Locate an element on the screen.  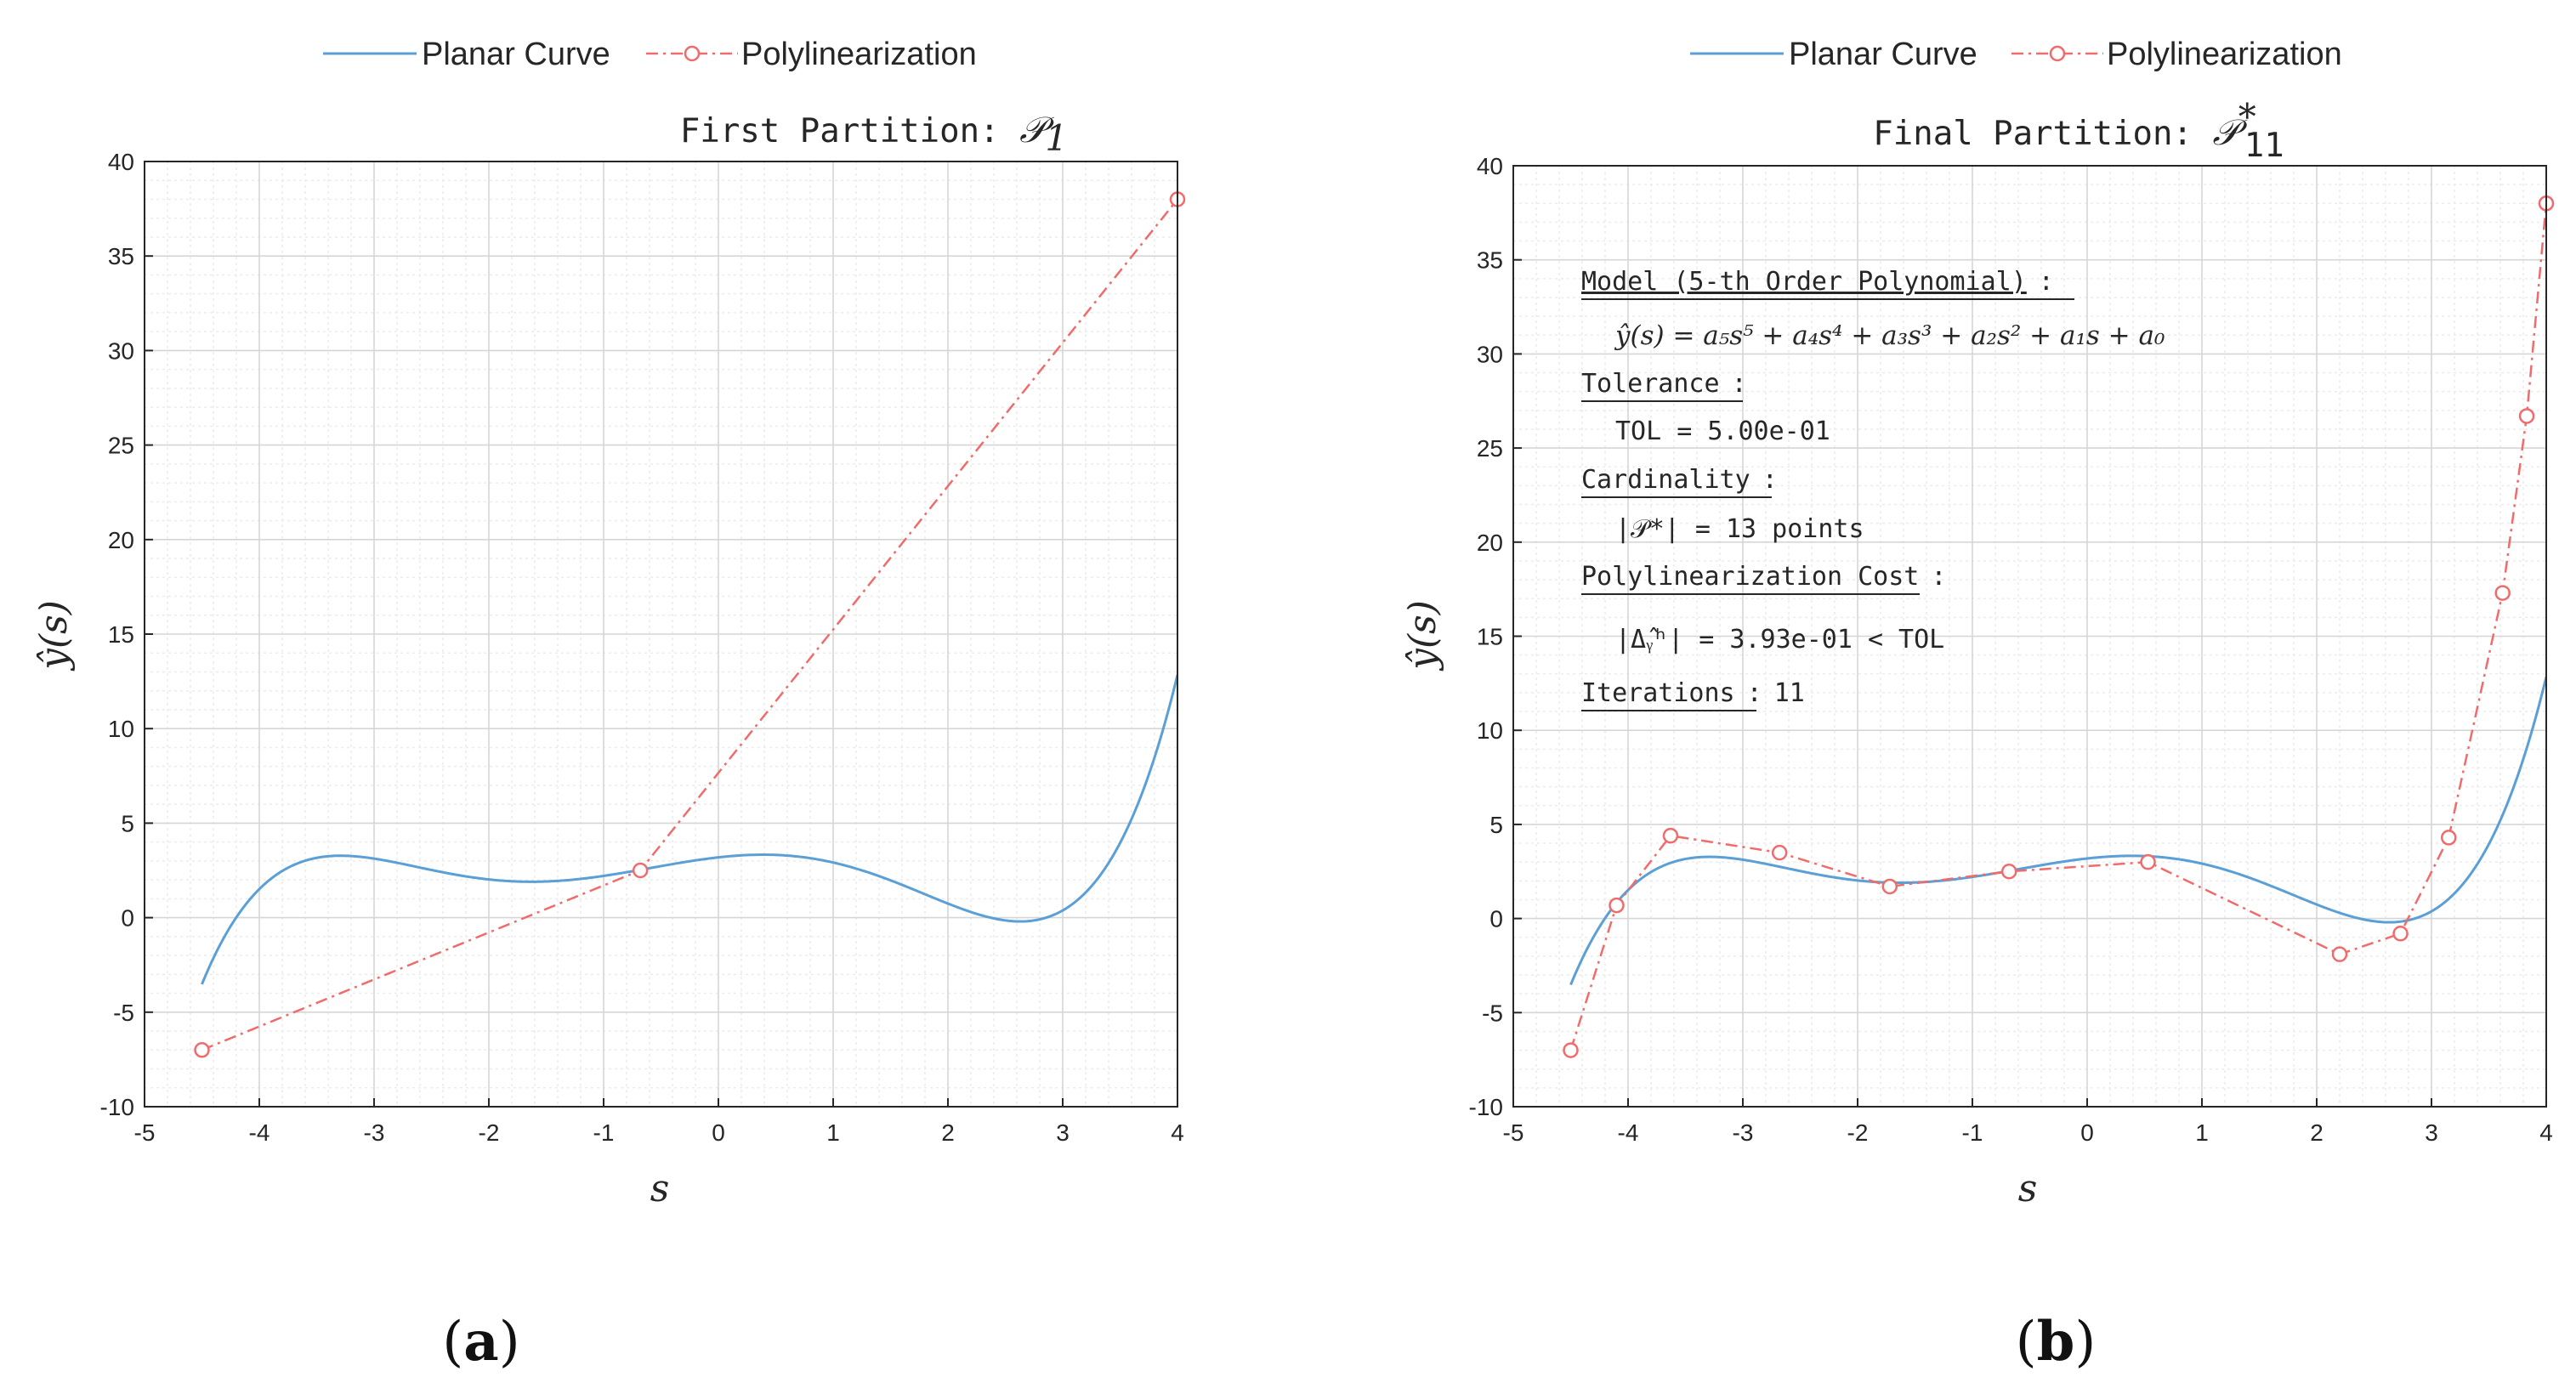
annotation-tolerance: Tolerance: is located at coordinates (1664, 384).